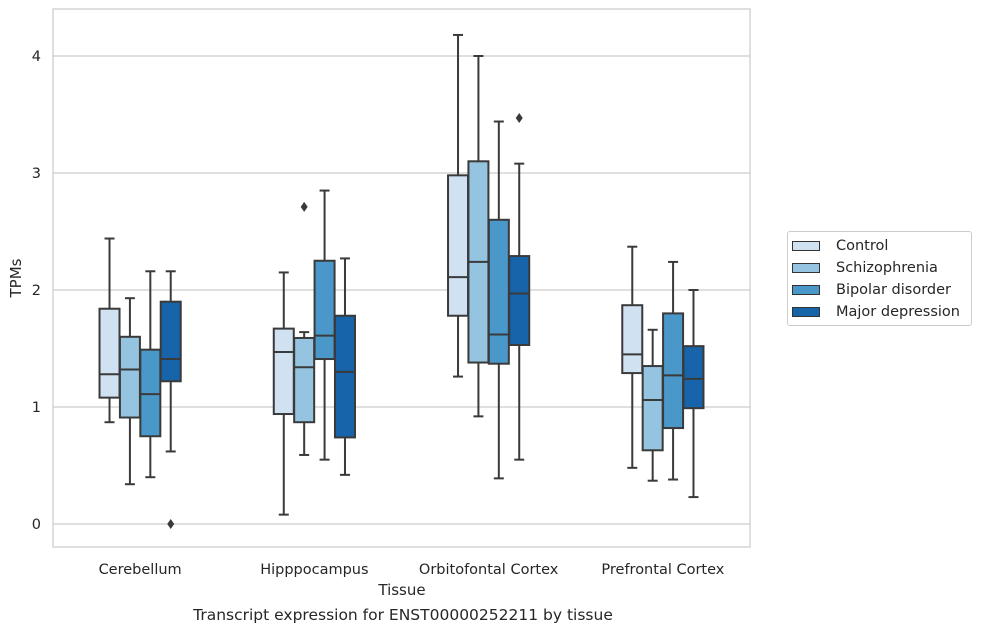  I want to click on legend-item-schizophrenia: Schizophrenia, so click(865, 268).